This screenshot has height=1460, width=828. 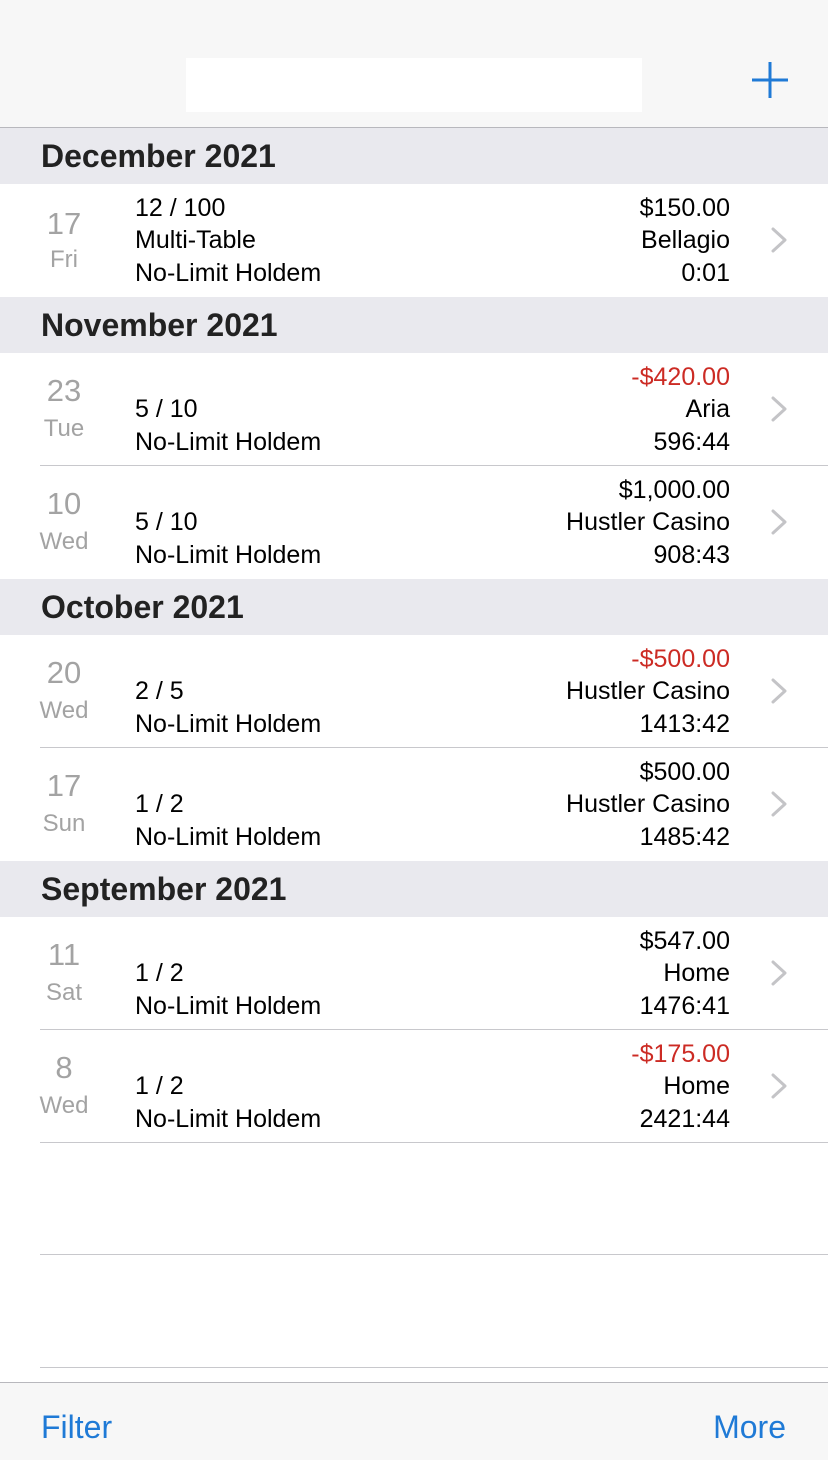 I want to click on section-title: December 2021, so click(x=158, y=155).